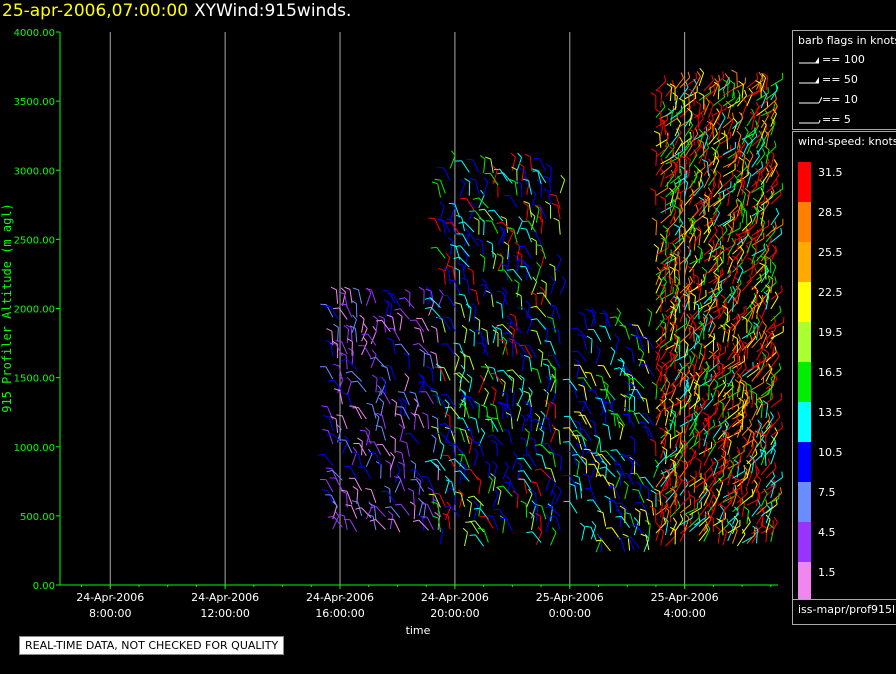  I want to click on x-tick-time: 20:00:00, so click(454, 613).